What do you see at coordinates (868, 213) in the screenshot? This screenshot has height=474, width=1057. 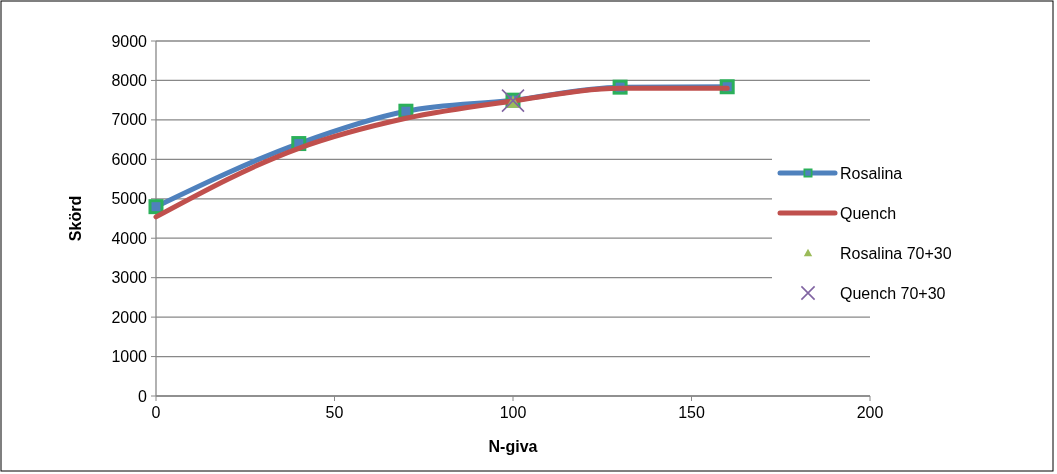 I see `legend-label: Quench` at bounding box center [868, 213].